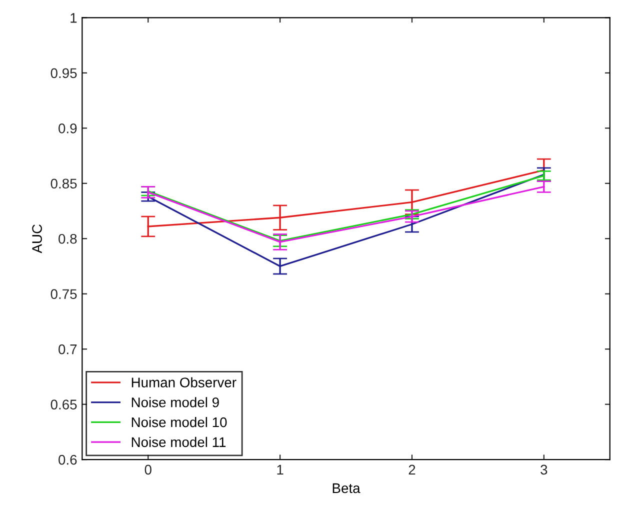 This screenshot has width=632, height=505. What do you see at coordinates (67, 239) in the screenshot?
I see `y-tick-label: 0.8` at bounding box center [67, 239].